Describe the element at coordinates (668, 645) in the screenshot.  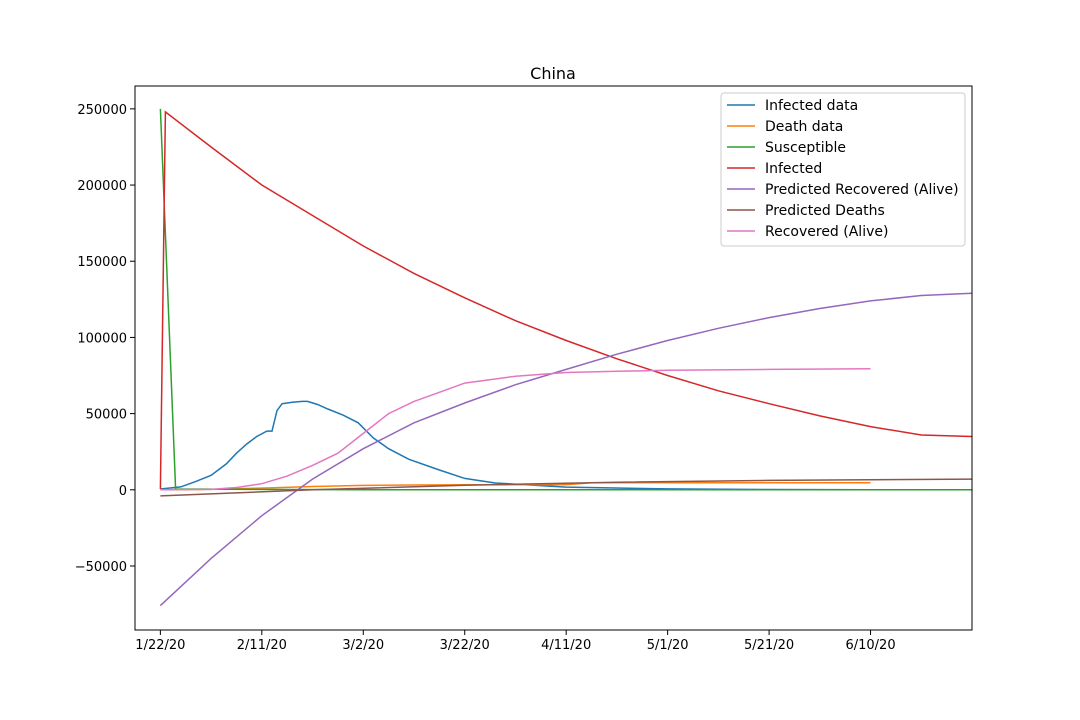
I see `x-tick-label: 5/1/20` at that location.